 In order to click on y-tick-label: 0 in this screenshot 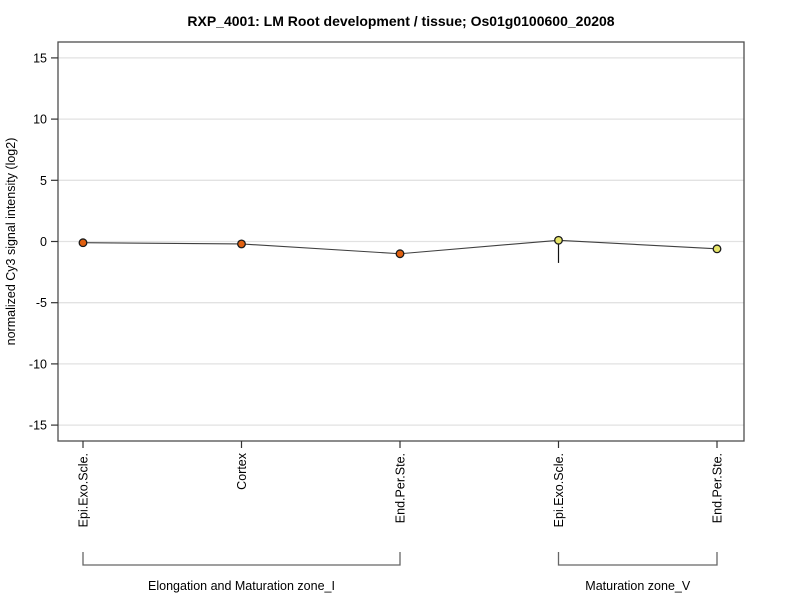, I will do `click(43, 242)`.